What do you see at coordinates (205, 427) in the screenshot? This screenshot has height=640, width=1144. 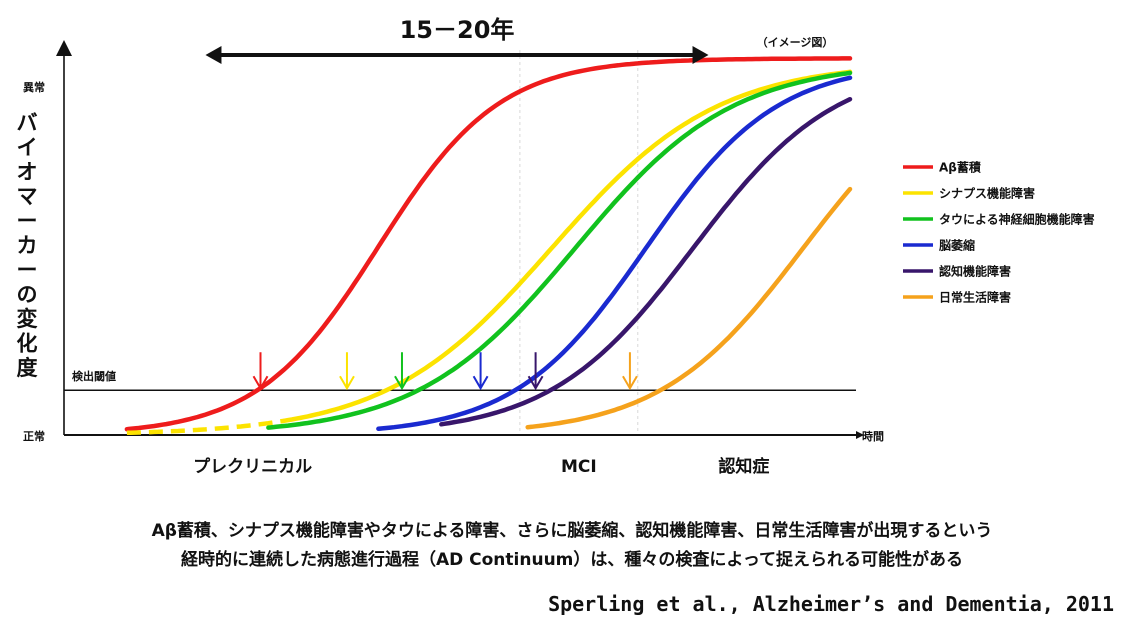 I see `series-line-1-dashed` at bounding box center [205, 427].